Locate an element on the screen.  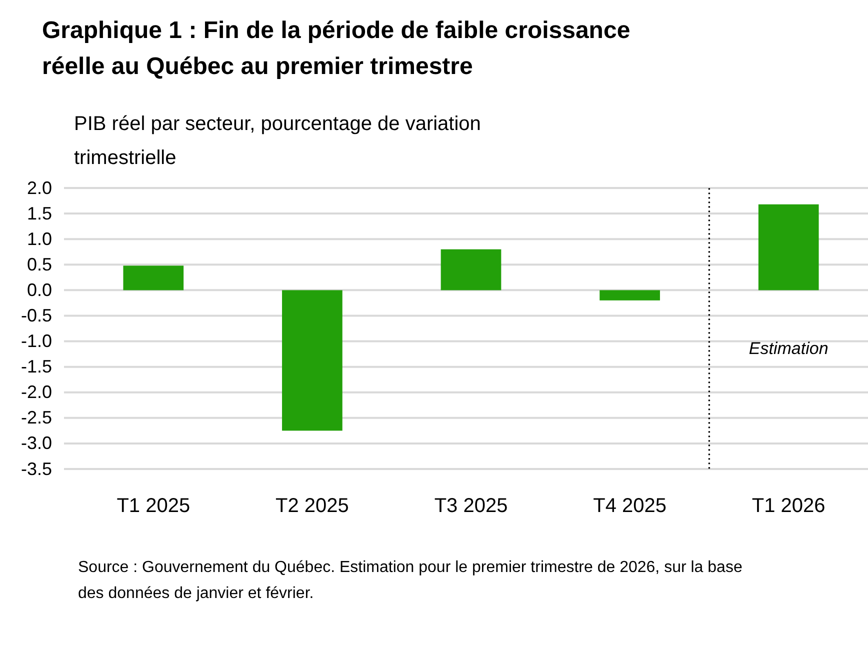
annotation: Estimation is located at coordinates (788, 348).